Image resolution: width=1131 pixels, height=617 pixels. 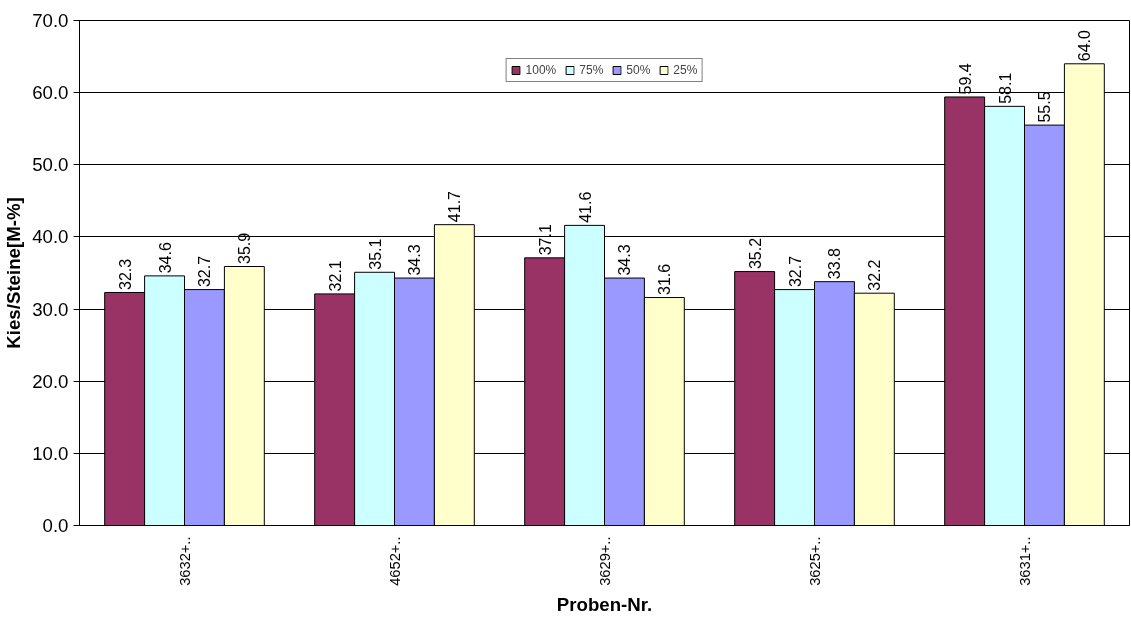 What do you see at coordinates (55, 525) in the screenshot?
I see `y-tick-label: 0.0` at bounding box center [55, 525].